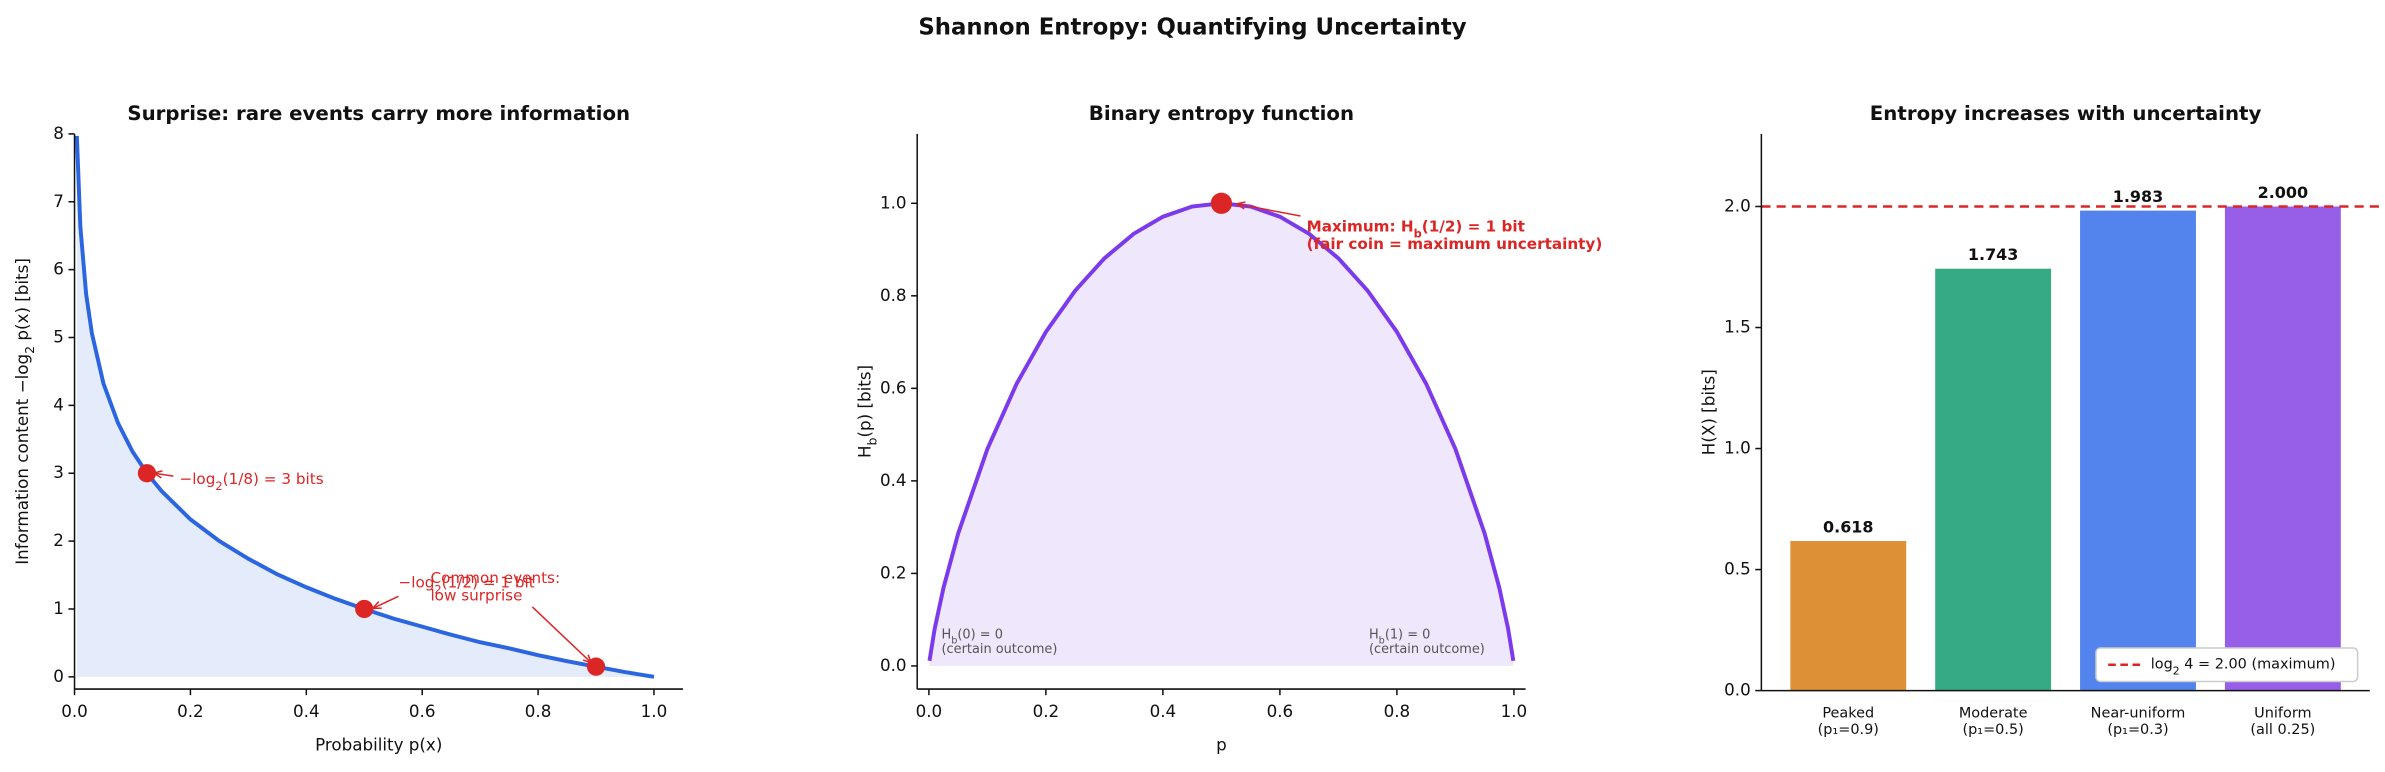 The width and height of the screenshot is (2385, 772). I want to click on y-tick-label: 0.6, so click(893, 387).